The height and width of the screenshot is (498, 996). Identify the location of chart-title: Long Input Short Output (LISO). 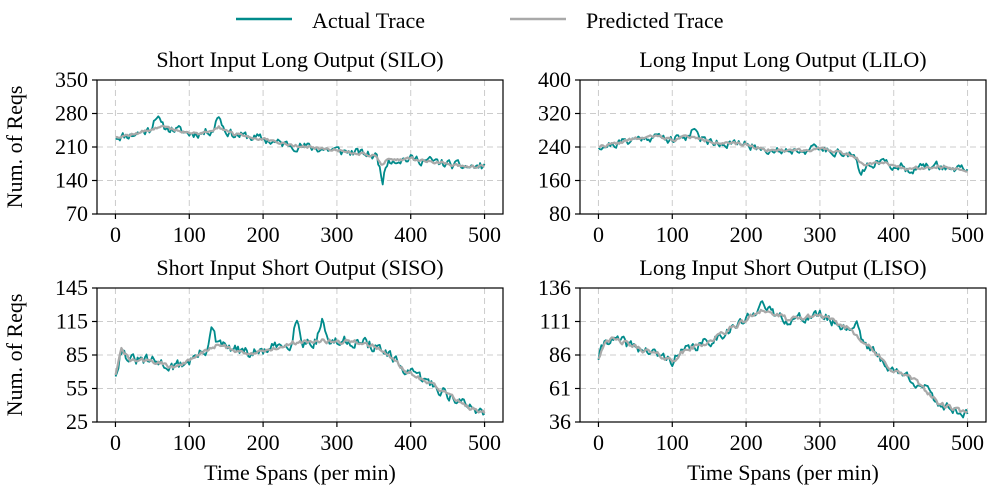
(782, 267).